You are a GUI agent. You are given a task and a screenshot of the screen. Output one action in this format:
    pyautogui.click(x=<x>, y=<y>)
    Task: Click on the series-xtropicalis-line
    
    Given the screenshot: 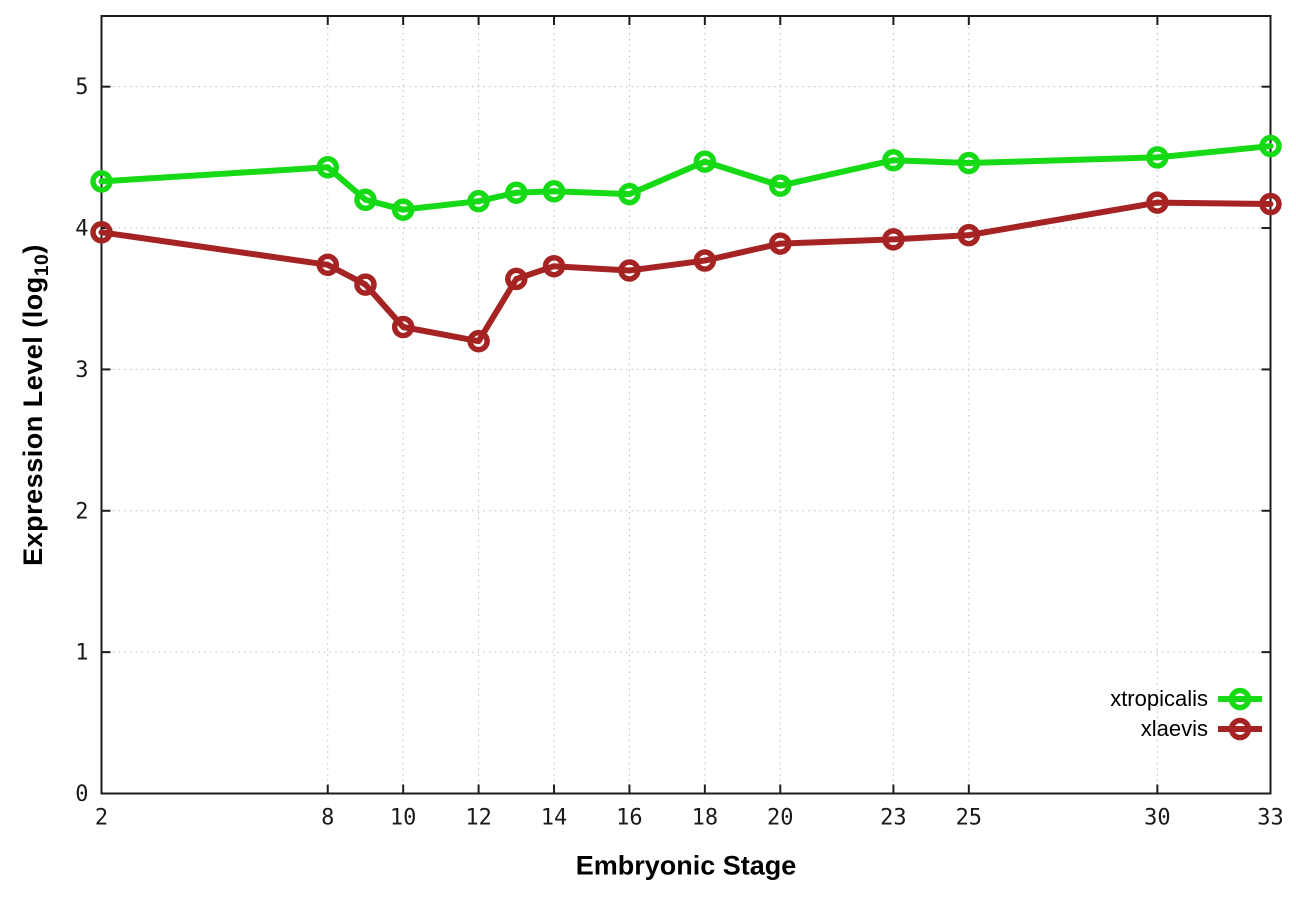 What is the action you would take?
    pyautogui.click(x=686, y=178)
    